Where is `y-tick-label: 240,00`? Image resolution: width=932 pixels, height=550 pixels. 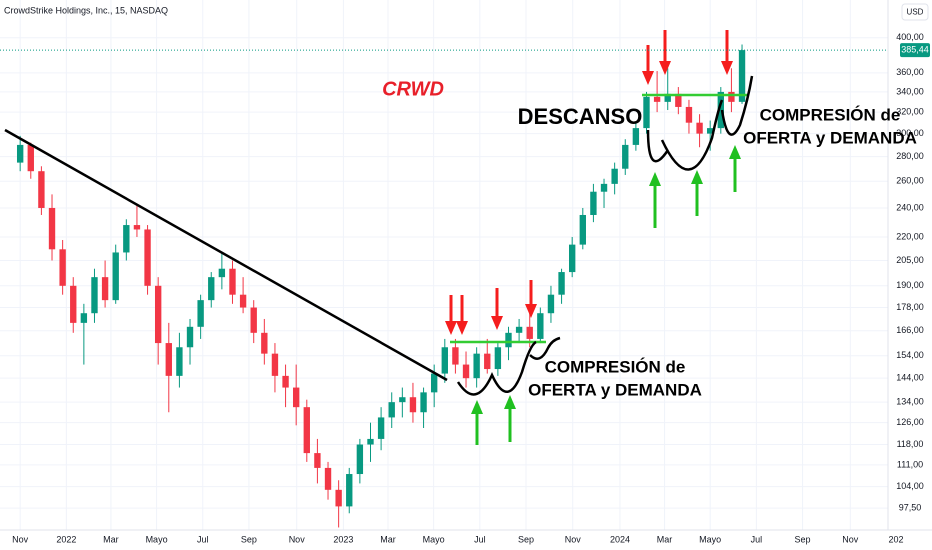 y-tick-label: 240,00 is located at coordinates (910, 207).